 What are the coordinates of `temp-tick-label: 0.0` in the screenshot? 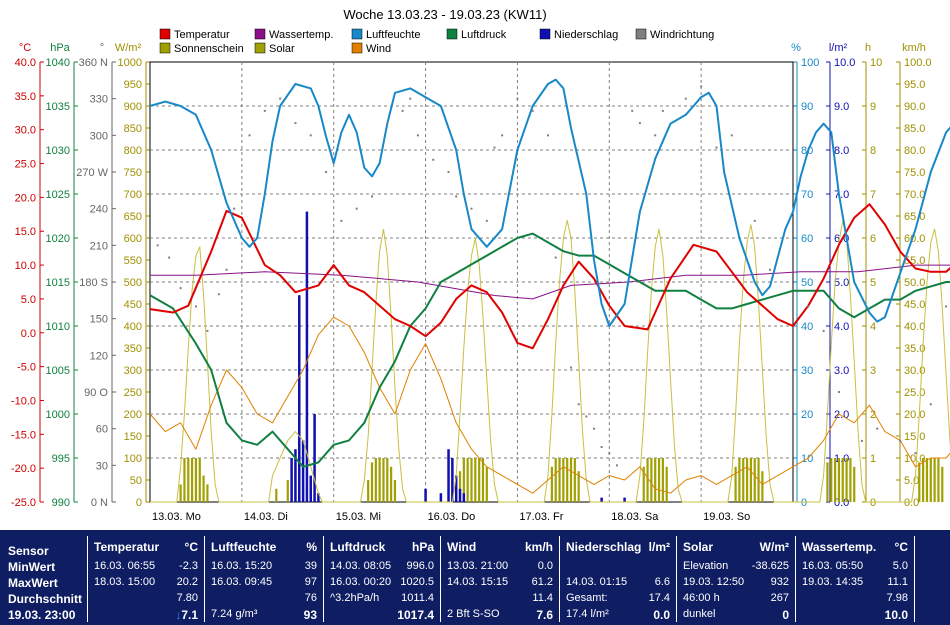 It's located at (28, 334).